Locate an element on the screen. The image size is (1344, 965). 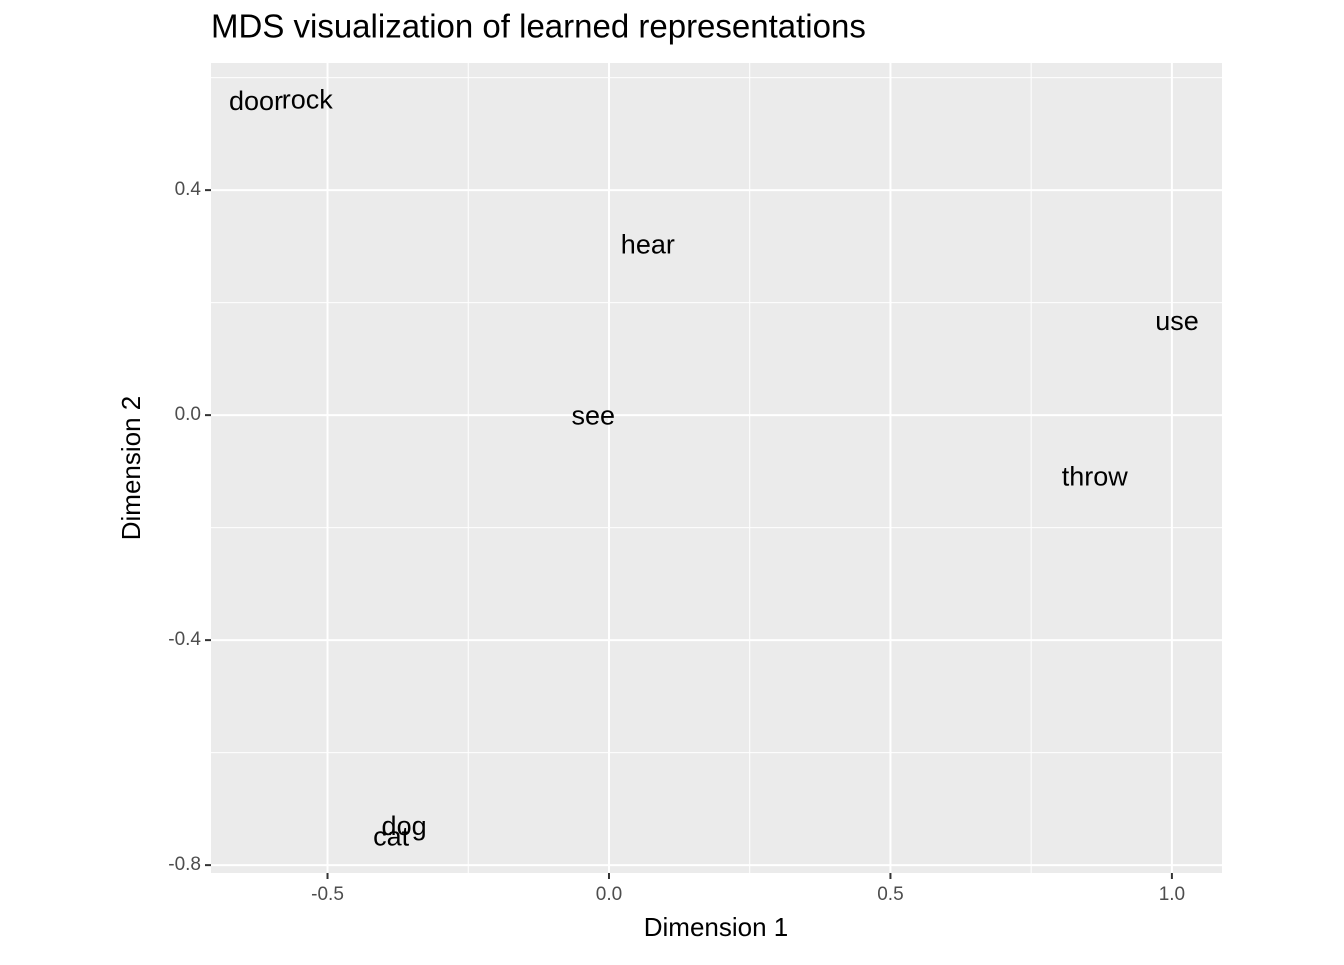
x-tick-label: 0.5 is located at coordinates (890, 894).